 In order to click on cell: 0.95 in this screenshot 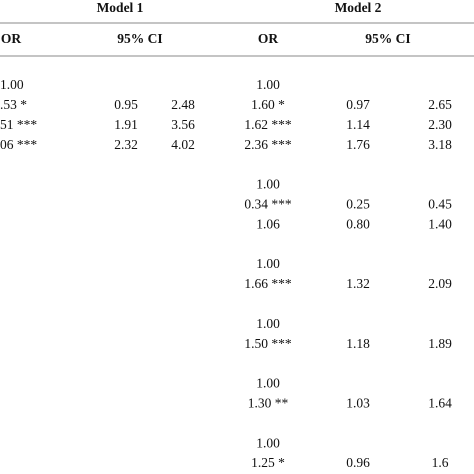, I will do `click(126, 104)`.